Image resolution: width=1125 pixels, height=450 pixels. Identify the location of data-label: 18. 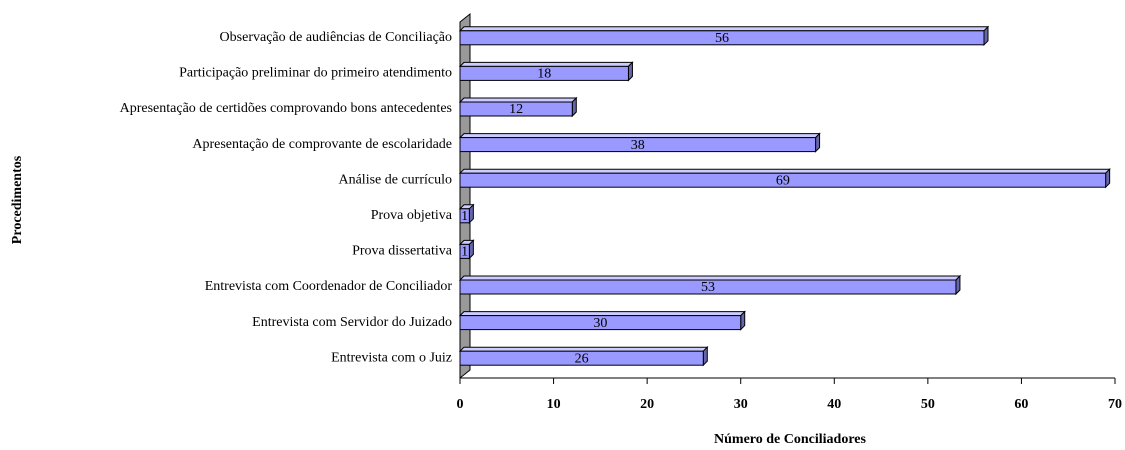
(544, 74).